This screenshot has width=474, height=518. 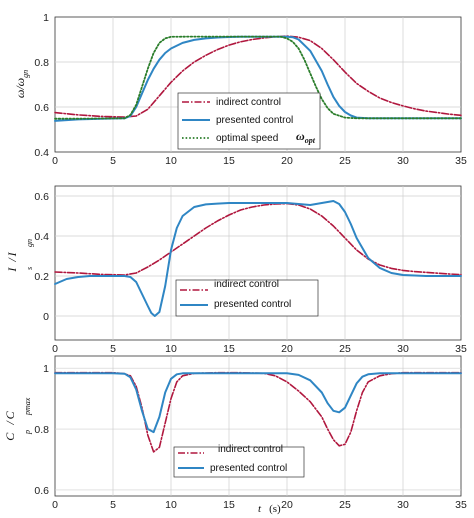 What do you see at coordinates (27, 432) in the screenshot?
I see `y-axis-sub-p: p` at bounding box center [27, 432].